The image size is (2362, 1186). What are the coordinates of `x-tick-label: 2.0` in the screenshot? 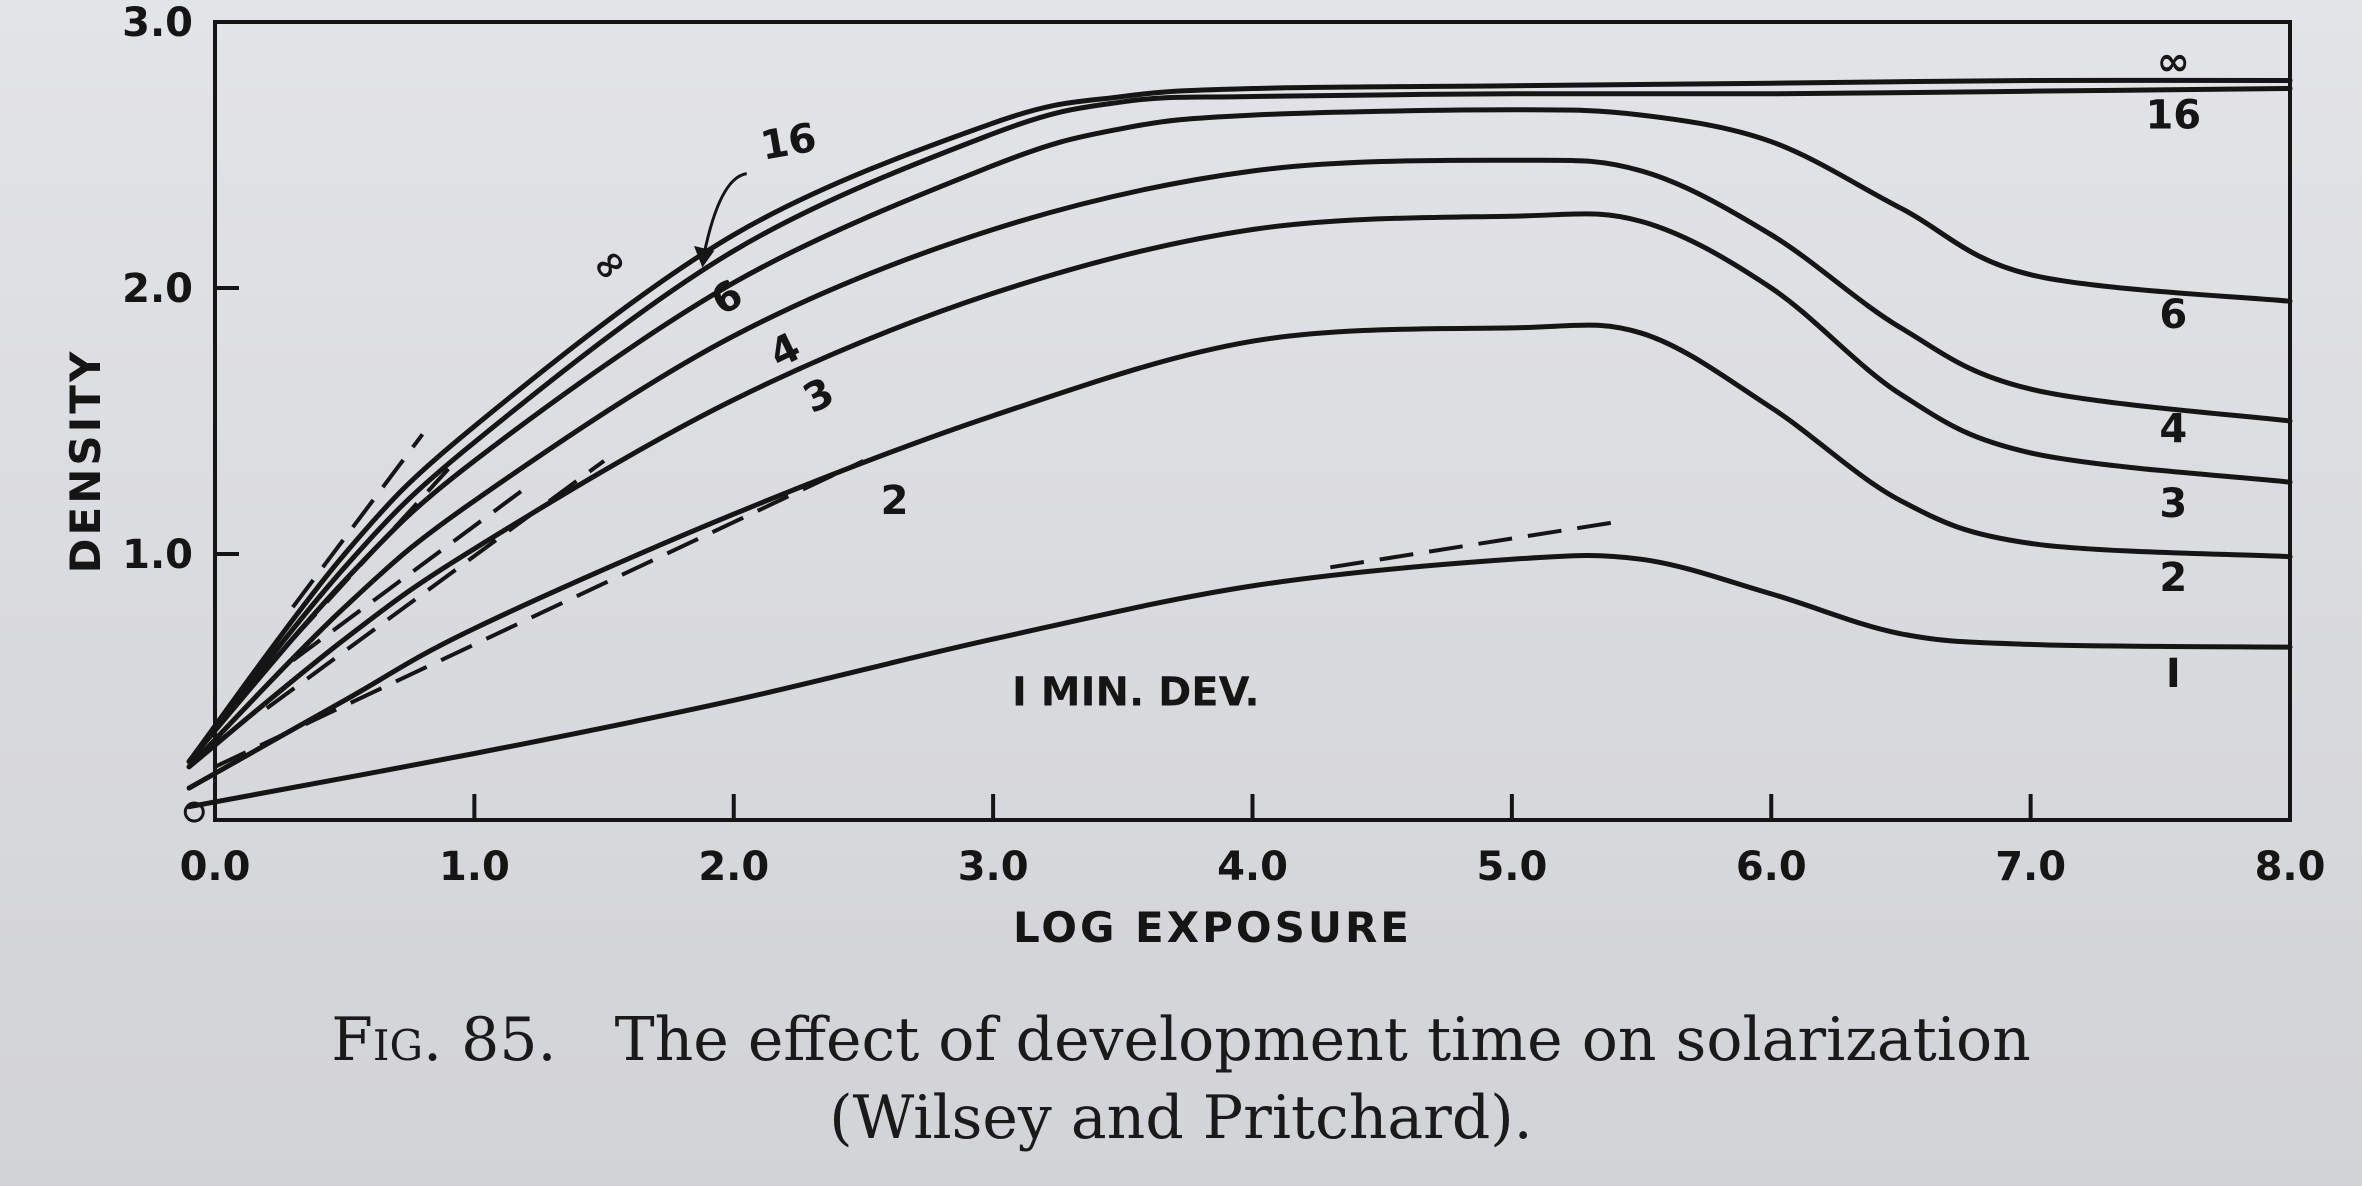 It's located at (733, 867).